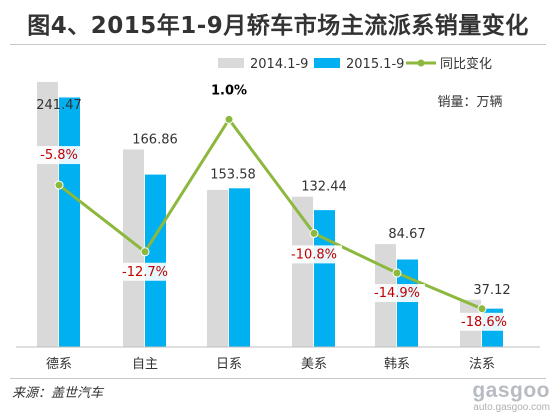 The width and height of the screenshot is (556, 417). What do you see at coordinates (511, 390) in the screenshot?
I see `watermark-logo: gasgoo` at bounding box center [511, 390].